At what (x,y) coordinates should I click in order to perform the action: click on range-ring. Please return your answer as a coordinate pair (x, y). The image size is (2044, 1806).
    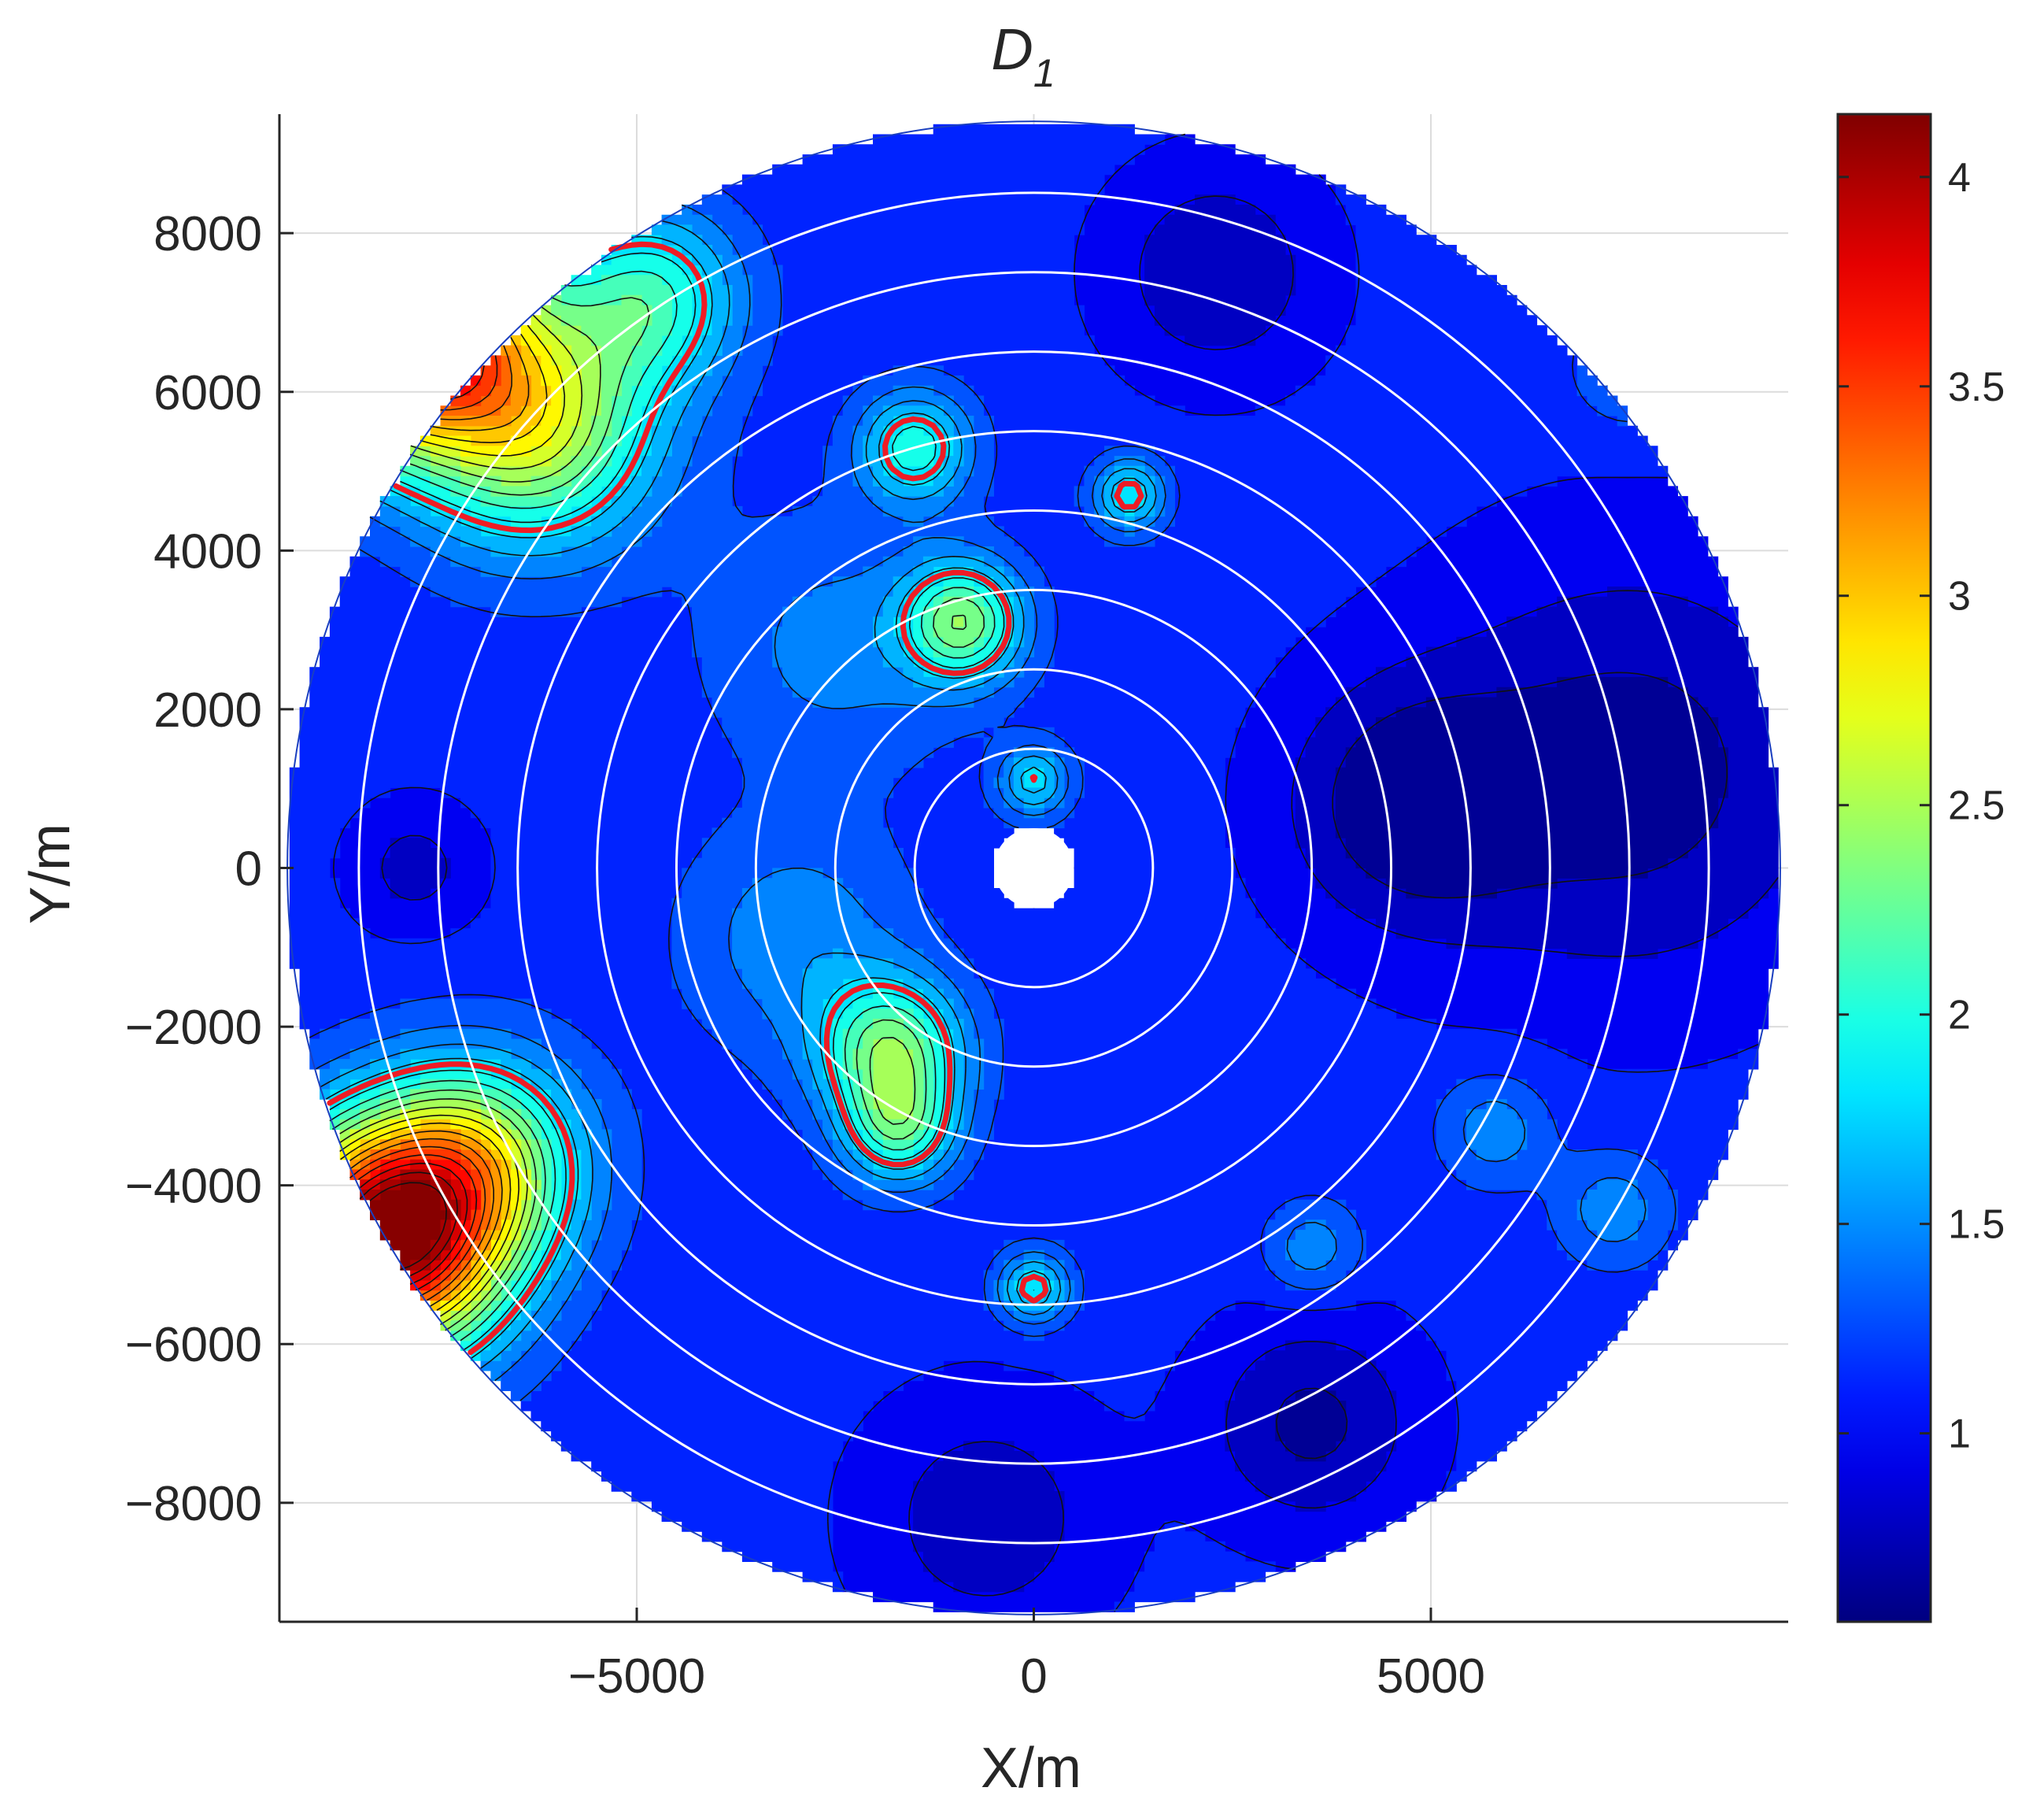
    Looking at the image, I should click on (1034, 868).